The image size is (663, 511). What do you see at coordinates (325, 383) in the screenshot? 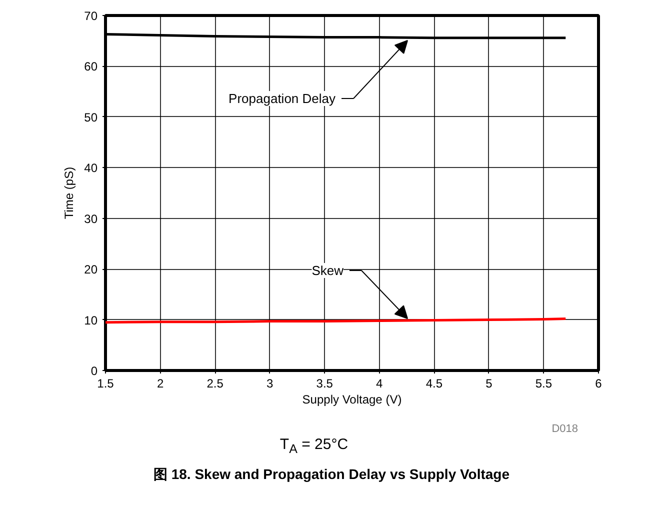
I see `x-tick-label: 3.5` at bounding box center [325, 383].